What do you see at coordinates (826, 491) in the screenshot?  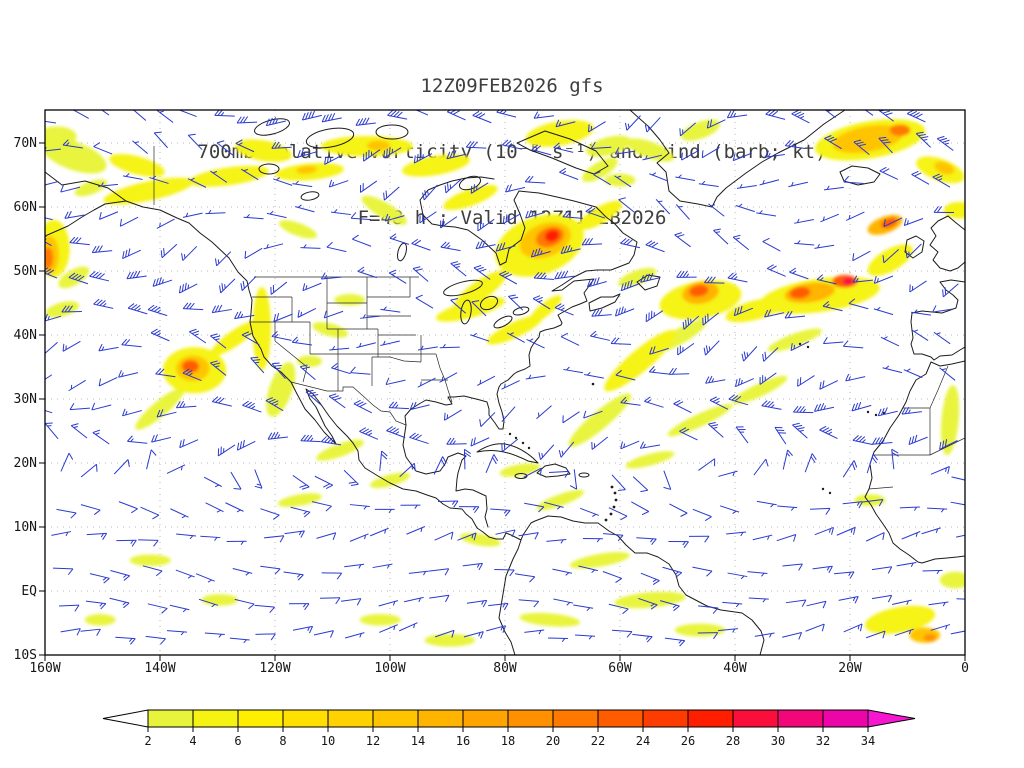 I see `cape-verde-islands` at bounding box center [826, 491].